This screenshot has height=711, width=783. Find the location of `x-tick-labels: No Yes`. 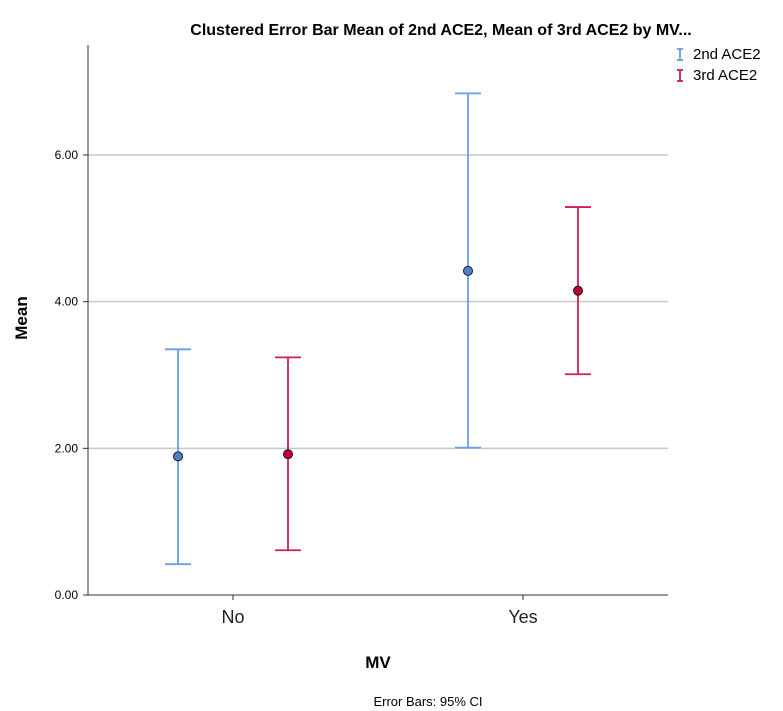

x-tick-labels: No Yes is located at coordinates (379, 611).